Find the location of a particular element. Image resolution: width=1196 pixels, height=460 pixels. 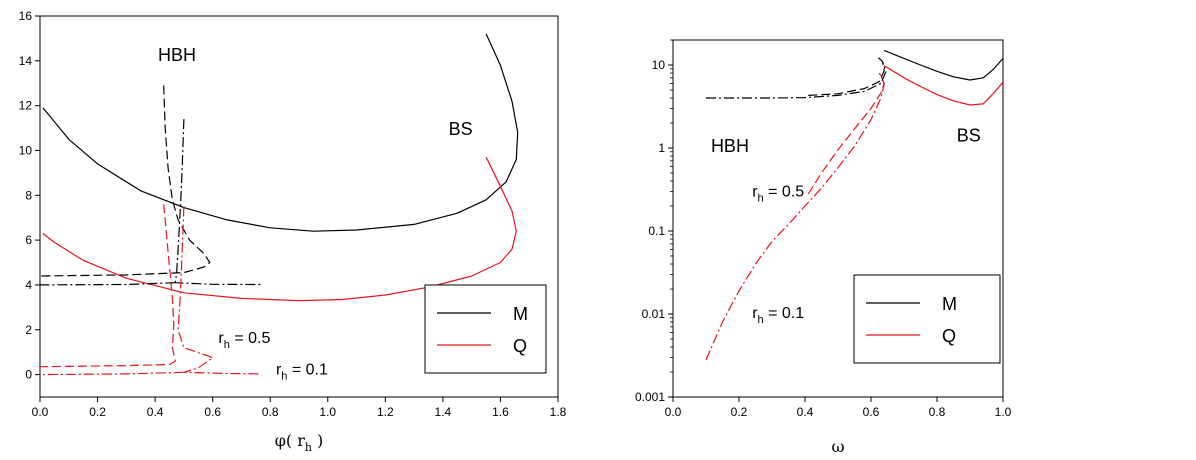

y-tick-label: 1 is located at coordinates (661, 148).